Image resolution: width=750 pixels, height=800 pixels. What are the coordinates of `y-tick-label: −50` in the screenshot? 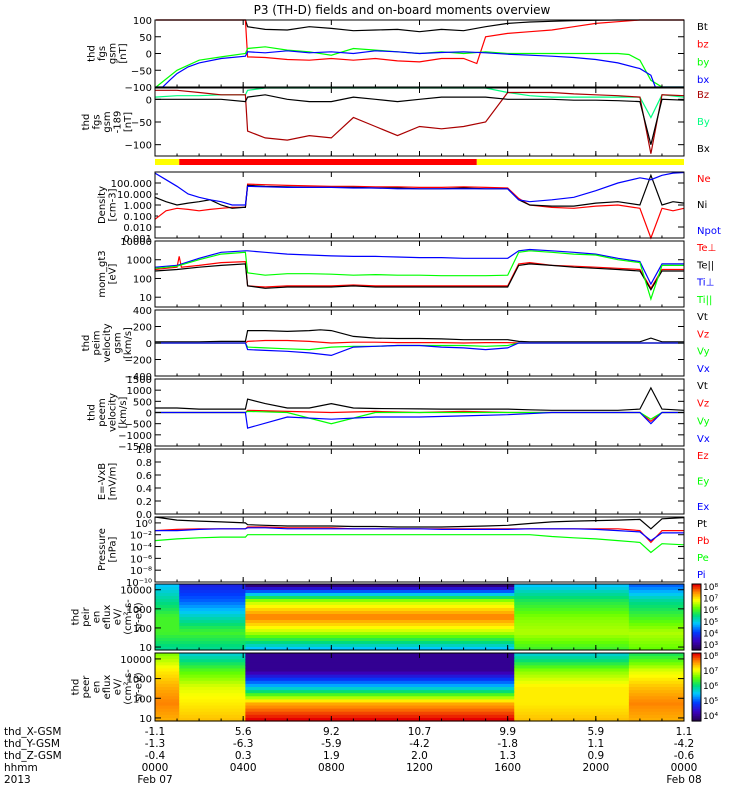 It's located at (141, 71).